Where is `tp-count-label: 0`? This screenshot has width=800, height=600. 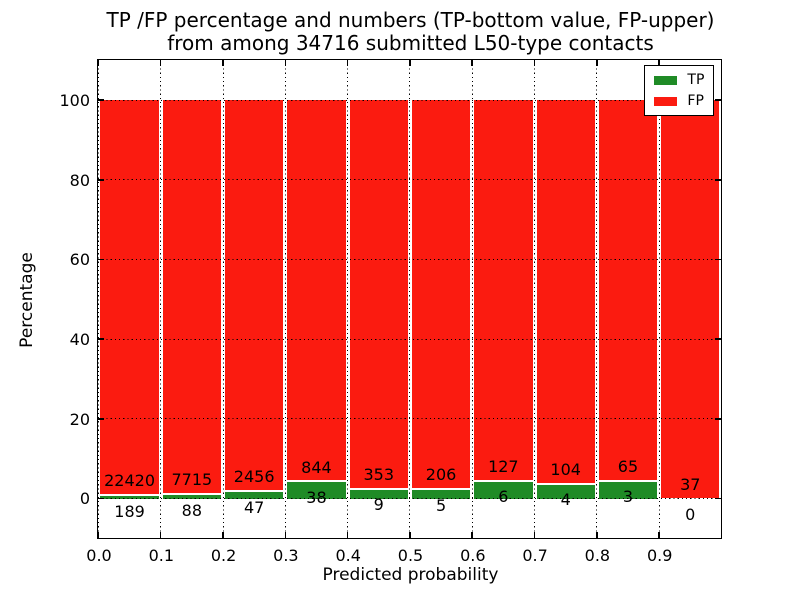
tp-count-label: 0 is located at coordinates (690, 514).